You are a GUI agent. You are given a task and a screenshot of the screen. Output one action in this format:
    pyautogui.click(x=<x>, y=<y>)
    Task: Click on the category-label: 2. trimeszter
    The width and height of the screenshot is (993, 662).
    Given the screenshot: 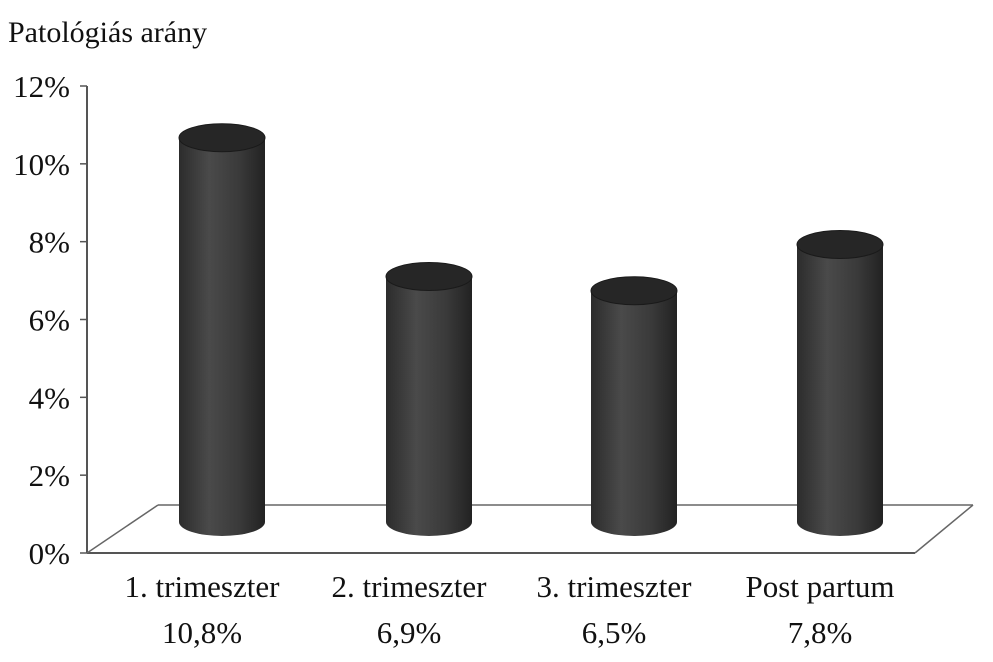 What is the action you would take?
    pyautogui.click(x=410, y=586)
    